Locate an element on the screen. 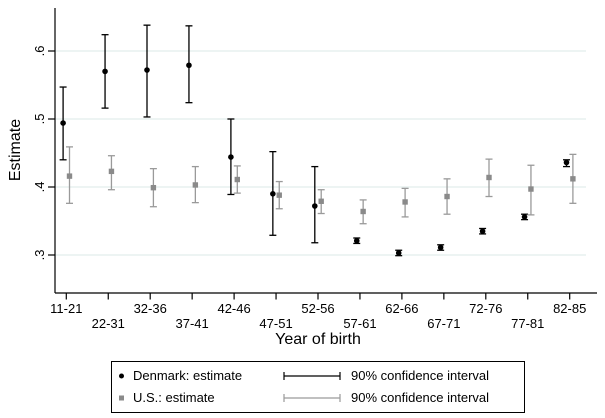  x-tick-label: 67-71 is located at coordinates (443, 323).